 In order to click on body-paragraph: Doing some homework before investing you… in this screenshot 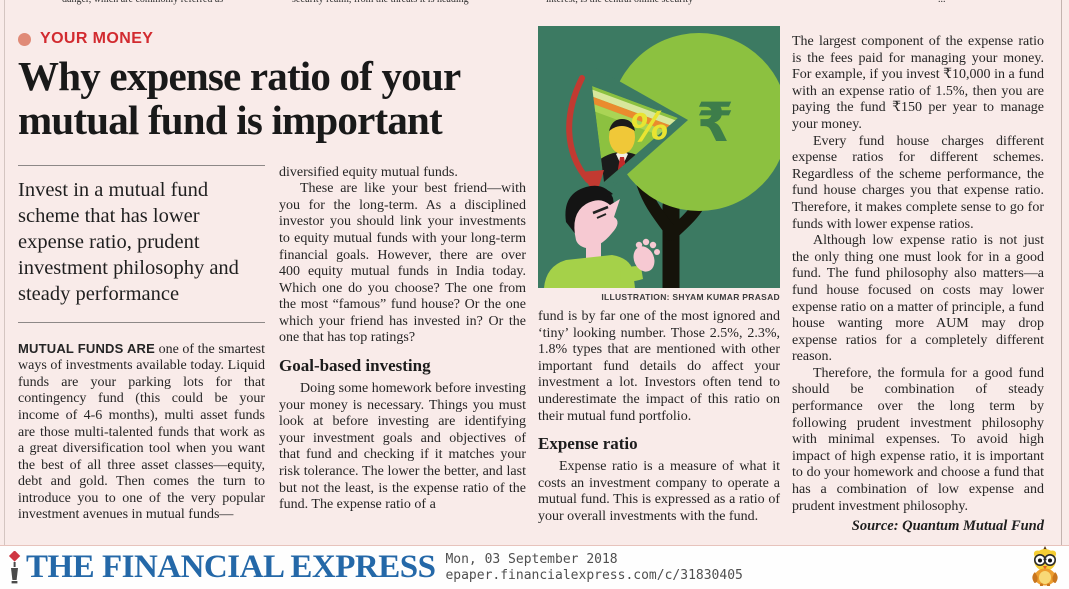, I will do `click(402, 447)`.